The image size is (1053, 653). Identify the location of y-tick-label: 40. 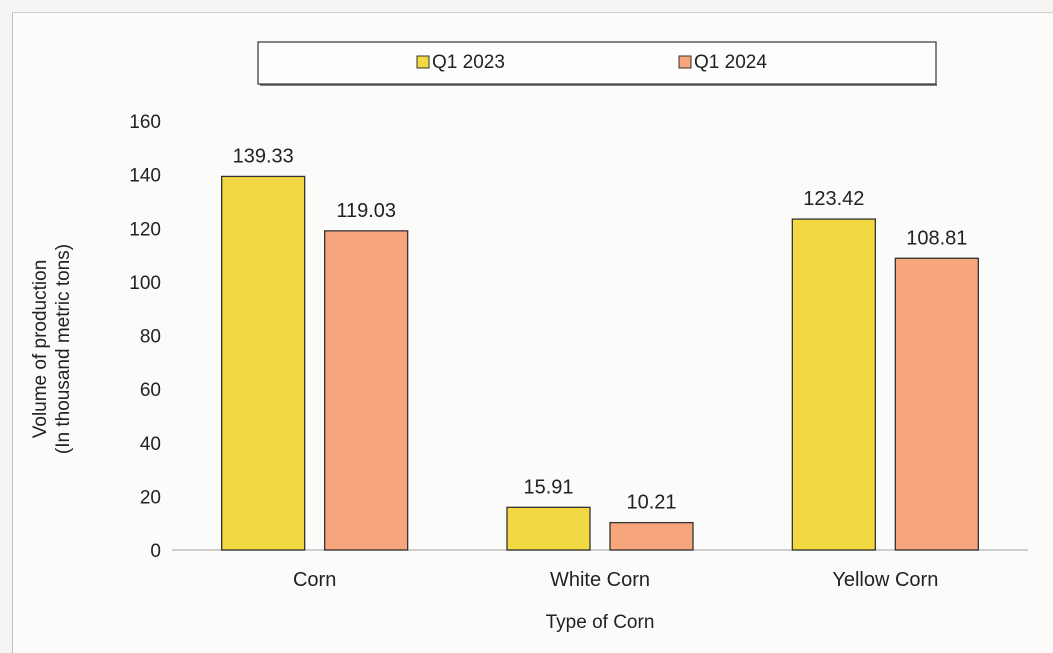
(150, 444).